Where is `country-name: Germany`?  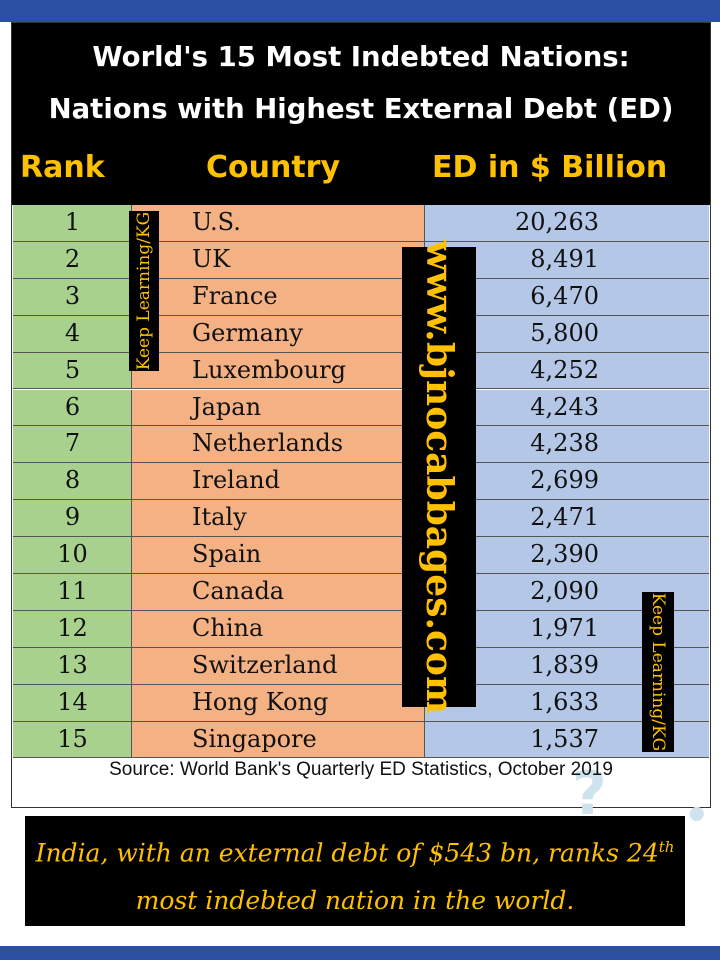 country-name: Germany is located at coordinates (247, 332).